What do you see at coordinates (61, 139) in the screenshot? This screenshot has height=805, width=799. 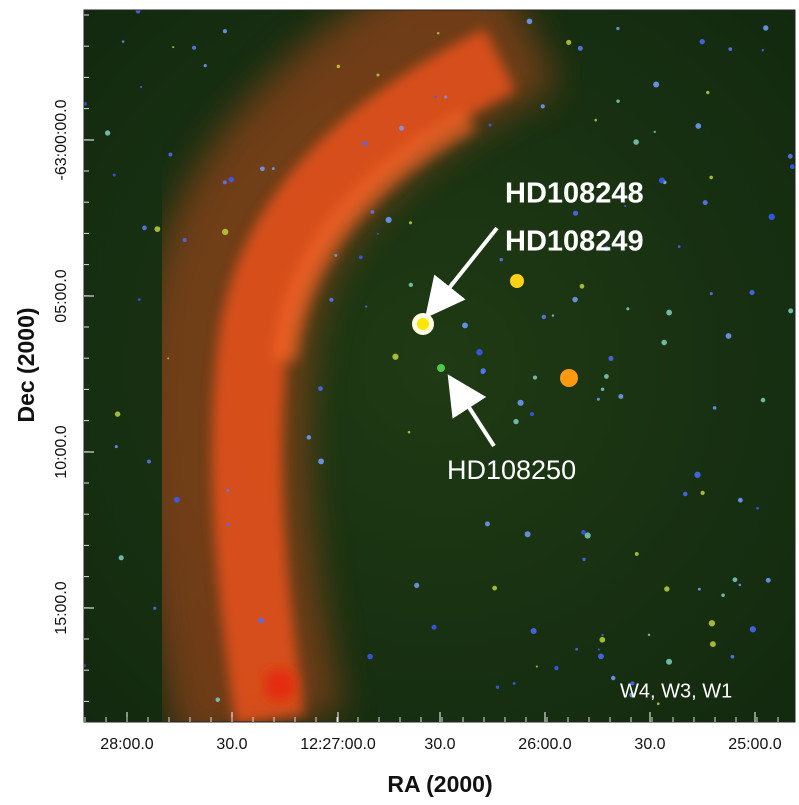 I see `y-tick-label: -63:00:00.0` at bounding box center [61, 139].